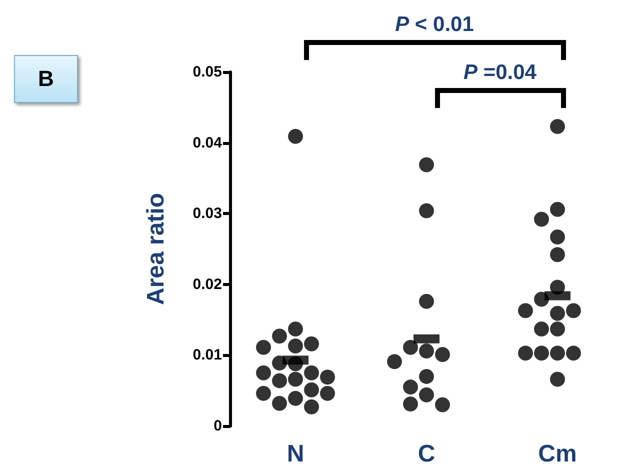 This screenshot has width=624, height=471. Describe the element at coordinates (218, 426) in the screenshot. I see `y-tick-label: 0` at that location.